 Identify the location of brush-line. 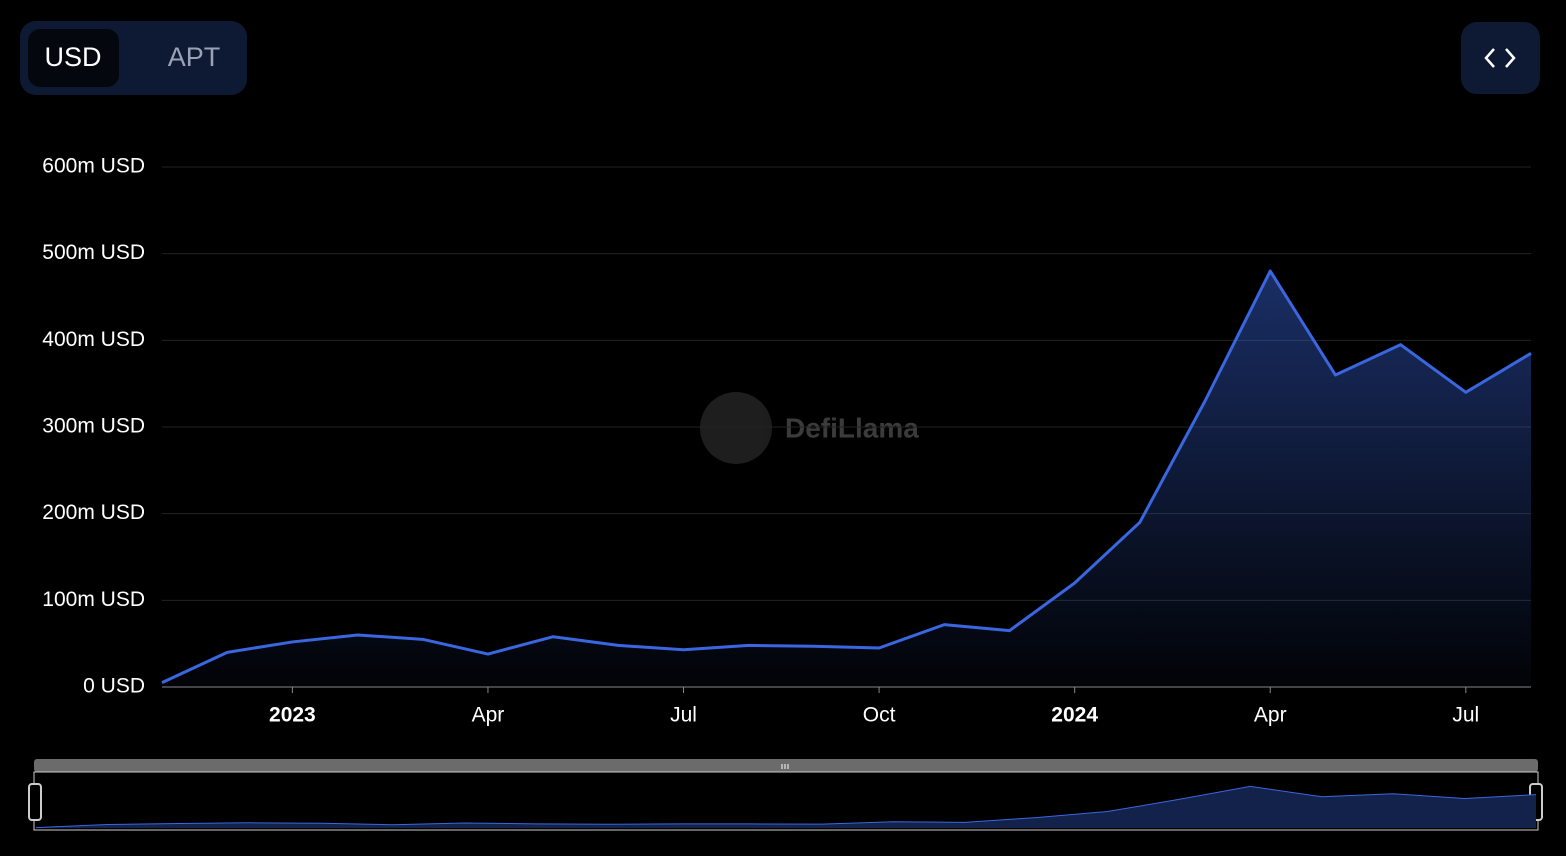
(786, 807).